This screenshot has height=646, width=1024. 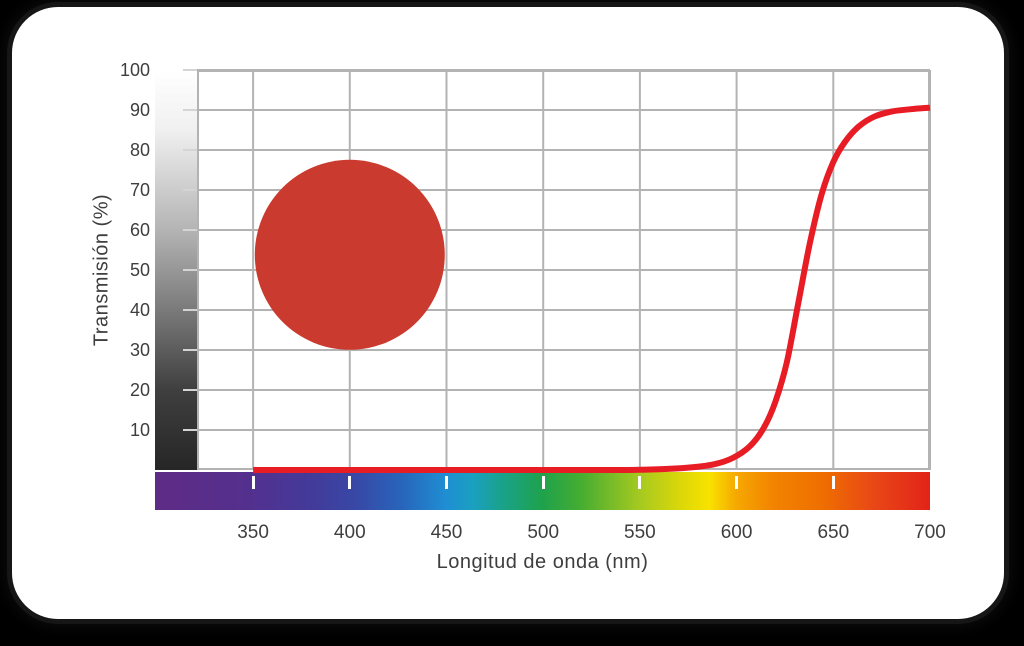 What do you see at coordinates (930, 532) in the screenshot?
I see `x-tick-label: 700` at bounding box center [930, 532].